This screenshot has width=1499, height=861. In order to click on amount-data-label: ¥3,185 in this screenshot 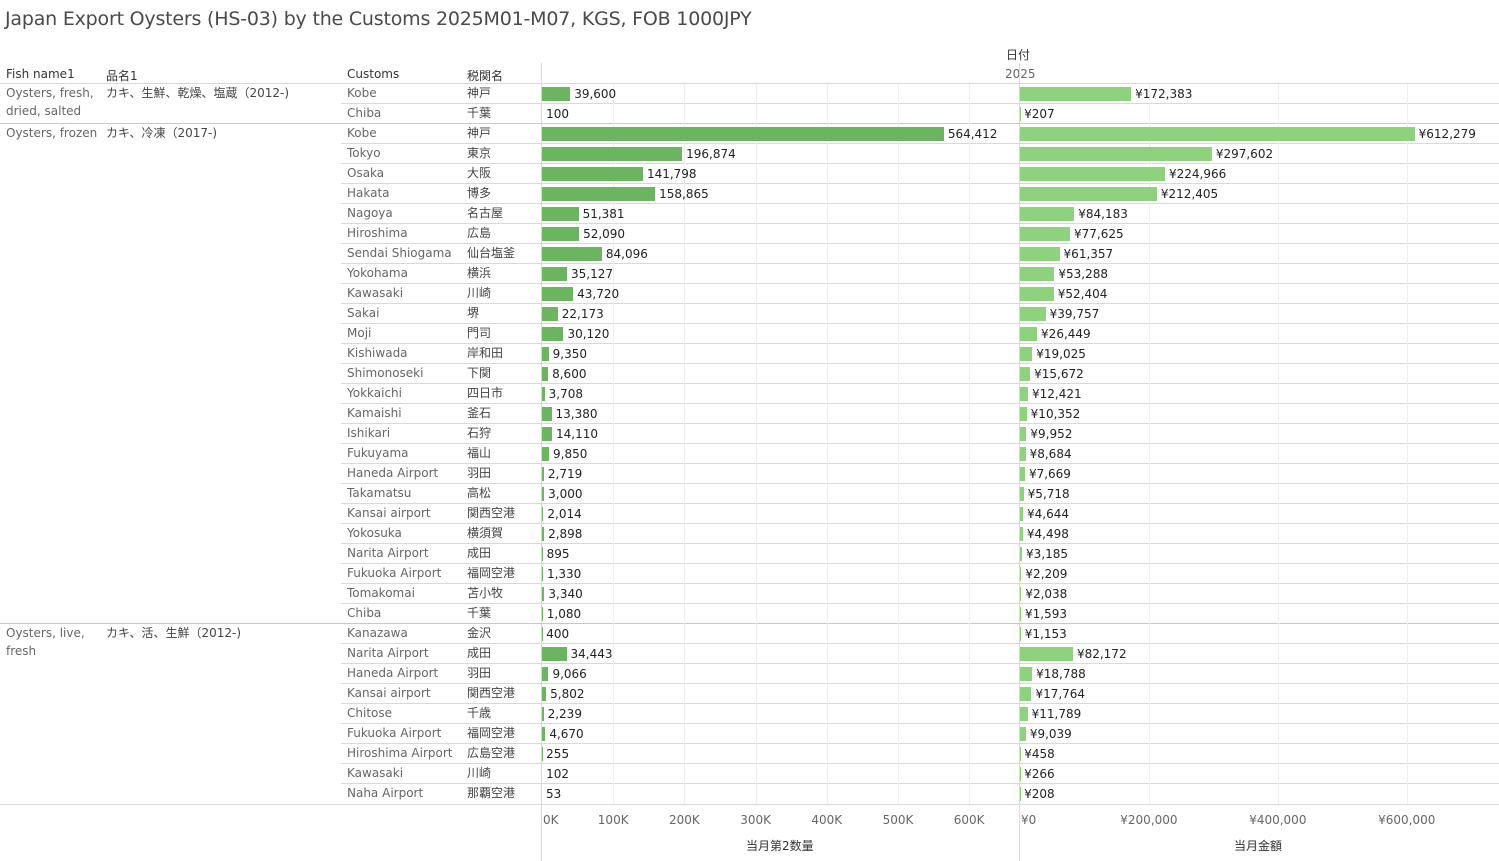, I will do `click(1047, 554)`.